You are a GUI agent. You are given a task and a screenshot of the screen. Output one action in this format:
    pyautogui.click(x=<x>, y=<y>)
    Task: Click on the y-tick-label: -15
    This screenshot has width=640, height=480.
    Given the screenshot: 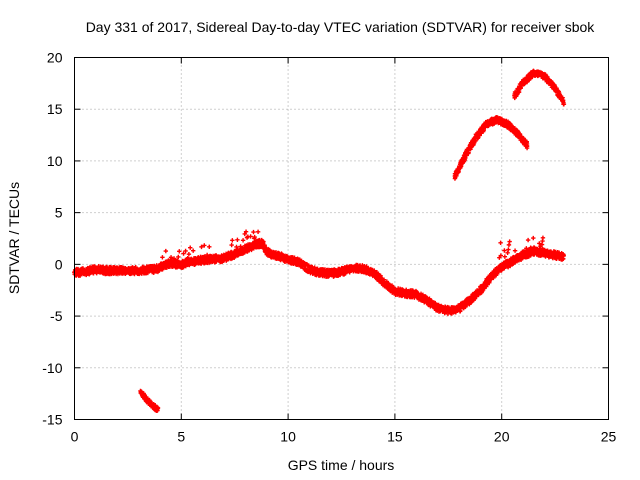 What is the action you would take?
    pyautogui.click(x=52, y=420)
    